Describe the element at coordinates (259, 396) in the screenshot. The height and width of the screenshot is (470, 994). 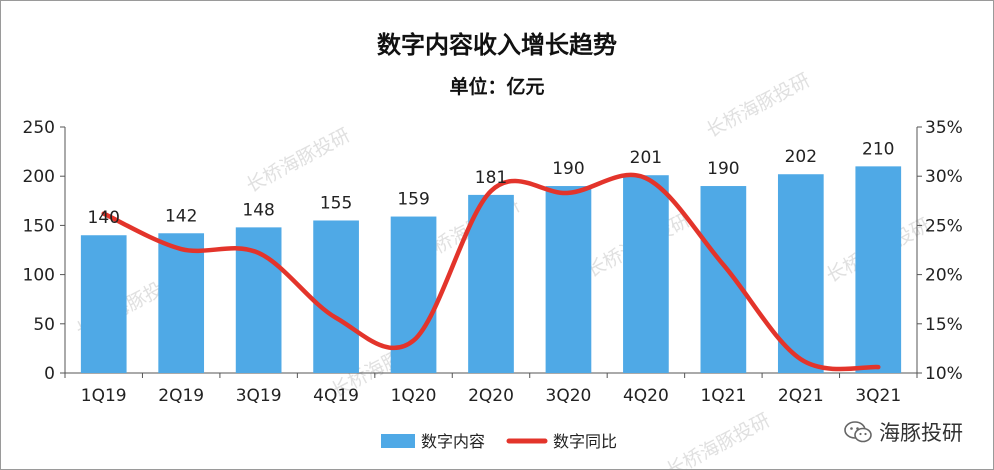
I see `x-tick-label-3Q19: 3Q19` at that location.